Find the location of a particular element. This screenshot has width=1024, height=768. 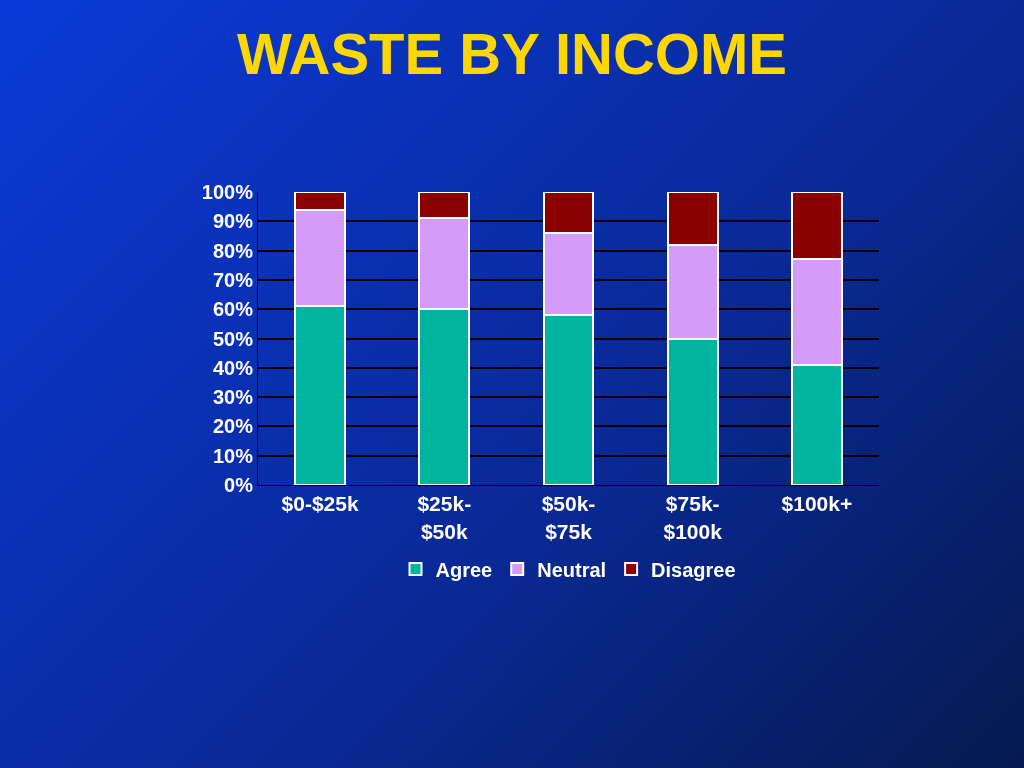

y-tick-label: 90% is located at coordinates (233, 221).